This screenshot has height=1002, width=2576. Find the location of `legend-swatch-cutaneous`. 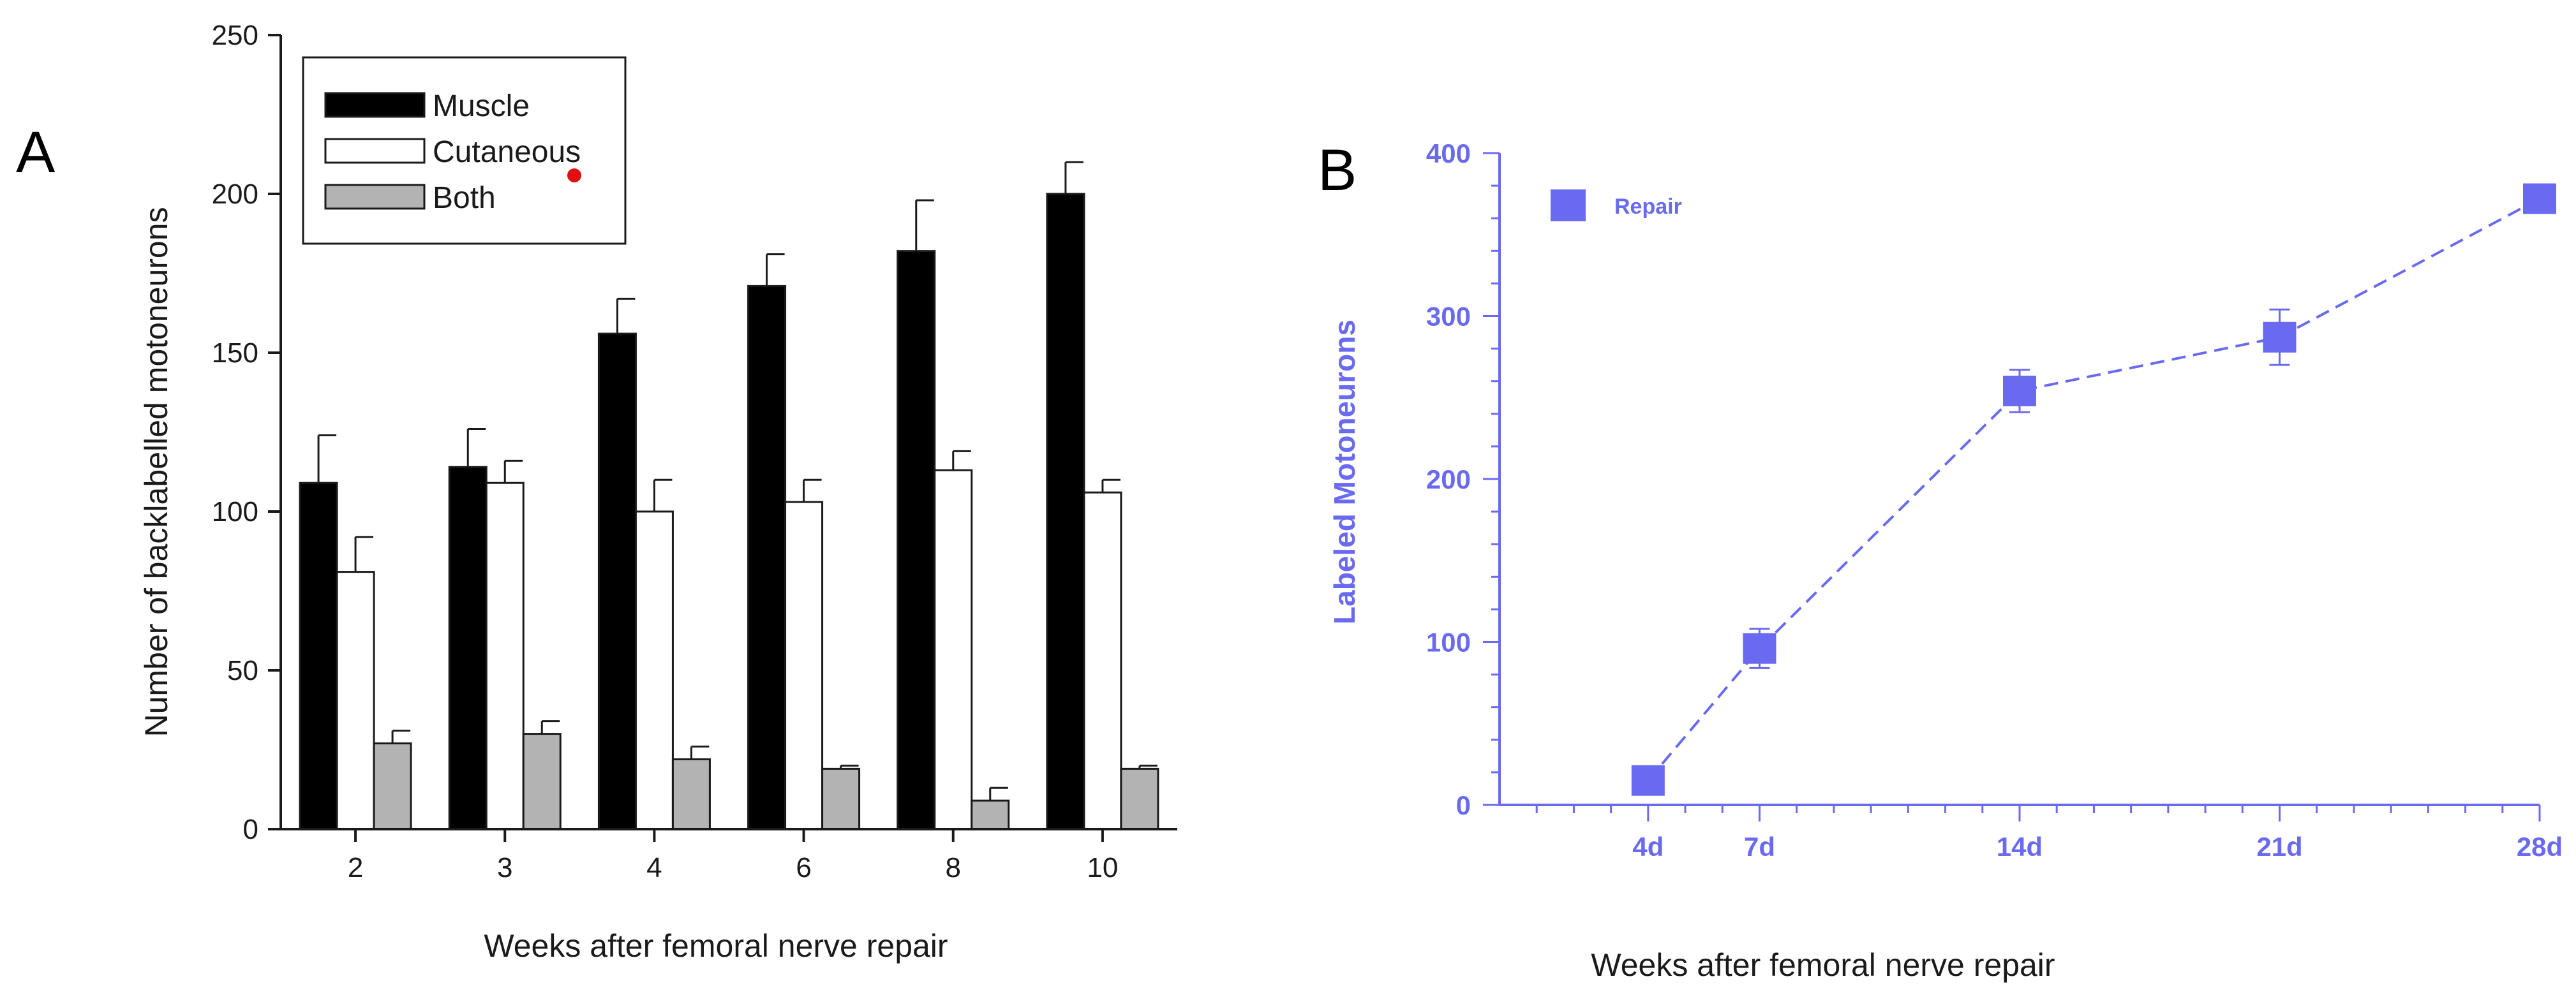

legend-swatch-cutaneous is located at coordinates (375, 151).